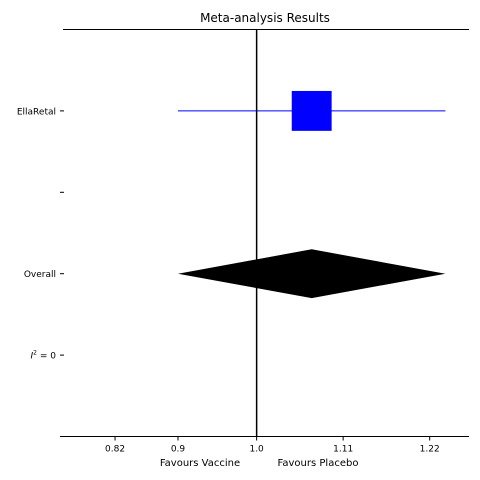 The image size is (480, 480). What do you see at coordinates (36, 112) in the screenshot?
I see `row-label: EllaRetal` at bounding box center [36, 112].